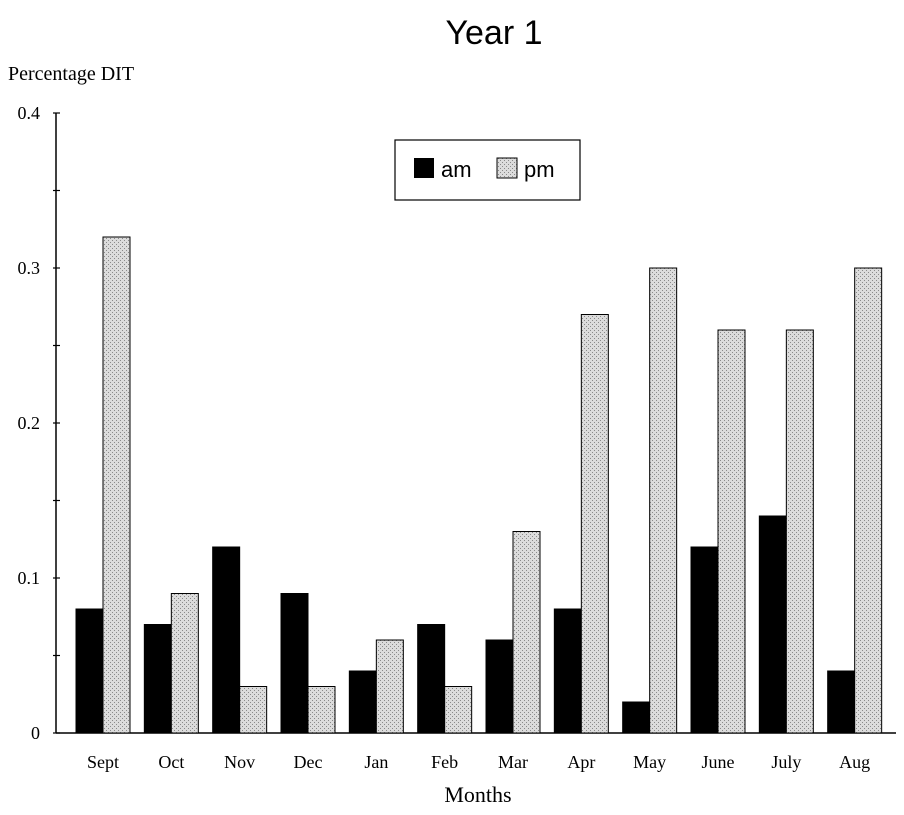 This screenshot has width=904, height=815. I want to click on y-tick-label: 0.1, so click(29, 578).